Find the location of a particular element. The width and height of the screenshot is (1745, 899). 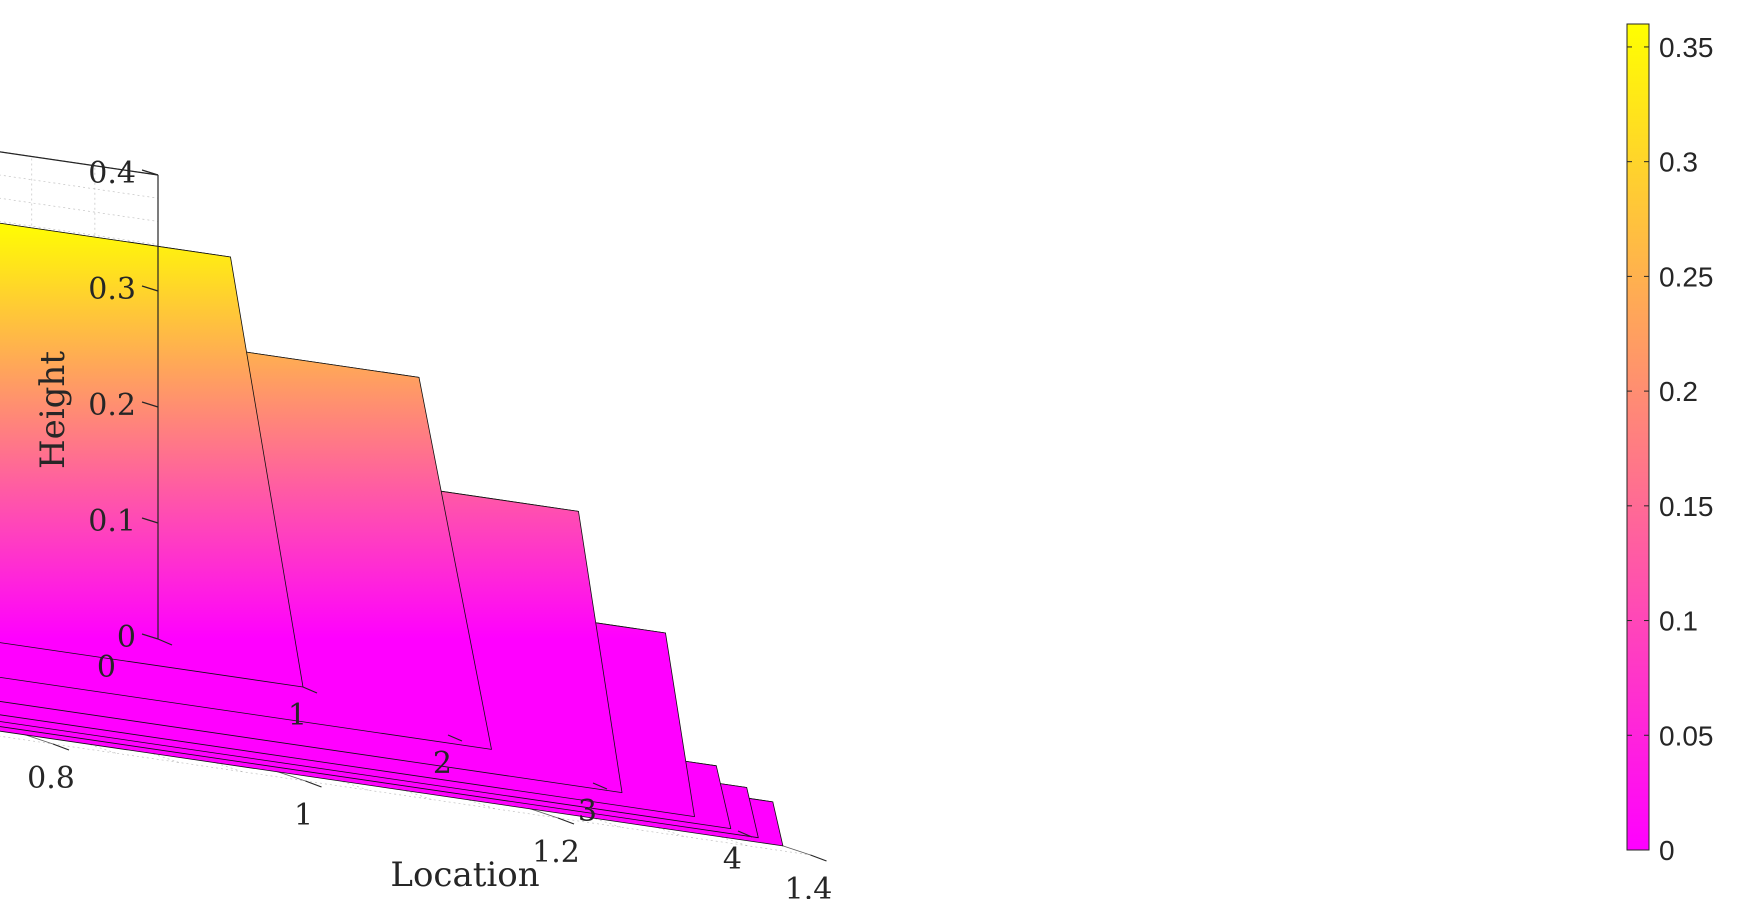

y-tick-label: 0.8 is located at coordinates (51, 778).